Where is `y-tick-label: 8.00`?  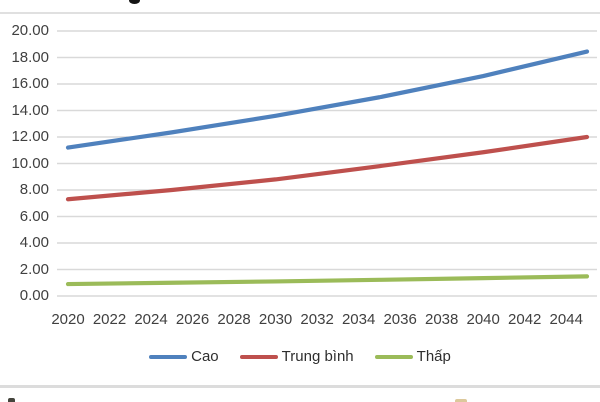
y-tick-label: 8.00 is located at coordinates (34, 189).